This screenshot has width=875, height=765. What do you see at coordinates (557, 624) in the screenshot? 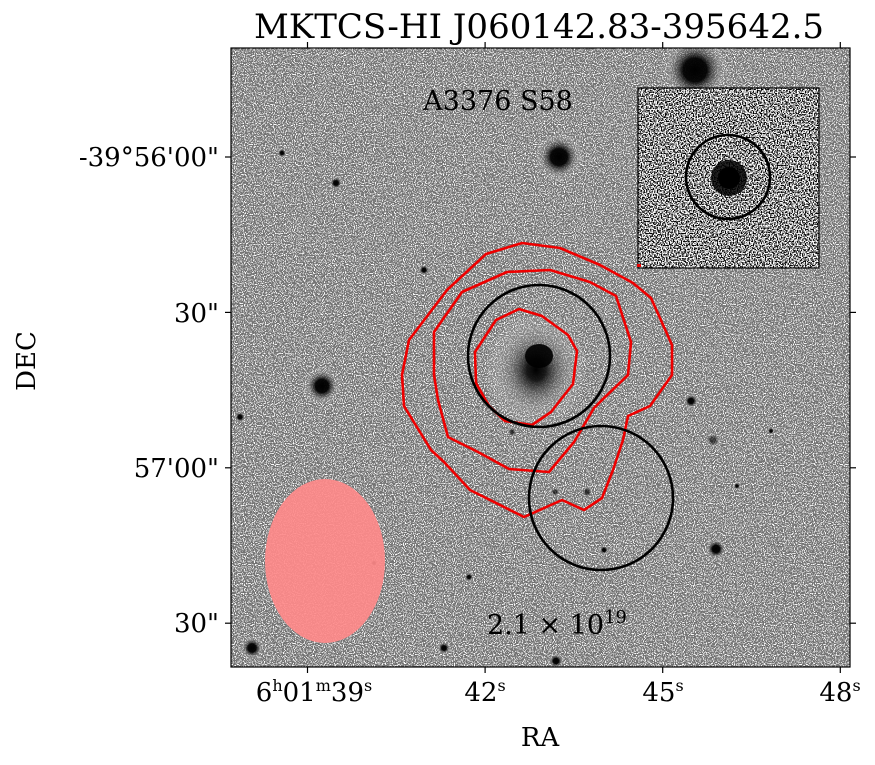
I see `column-density-label: 2.1 × 1019` at bounding box center [557, 624].